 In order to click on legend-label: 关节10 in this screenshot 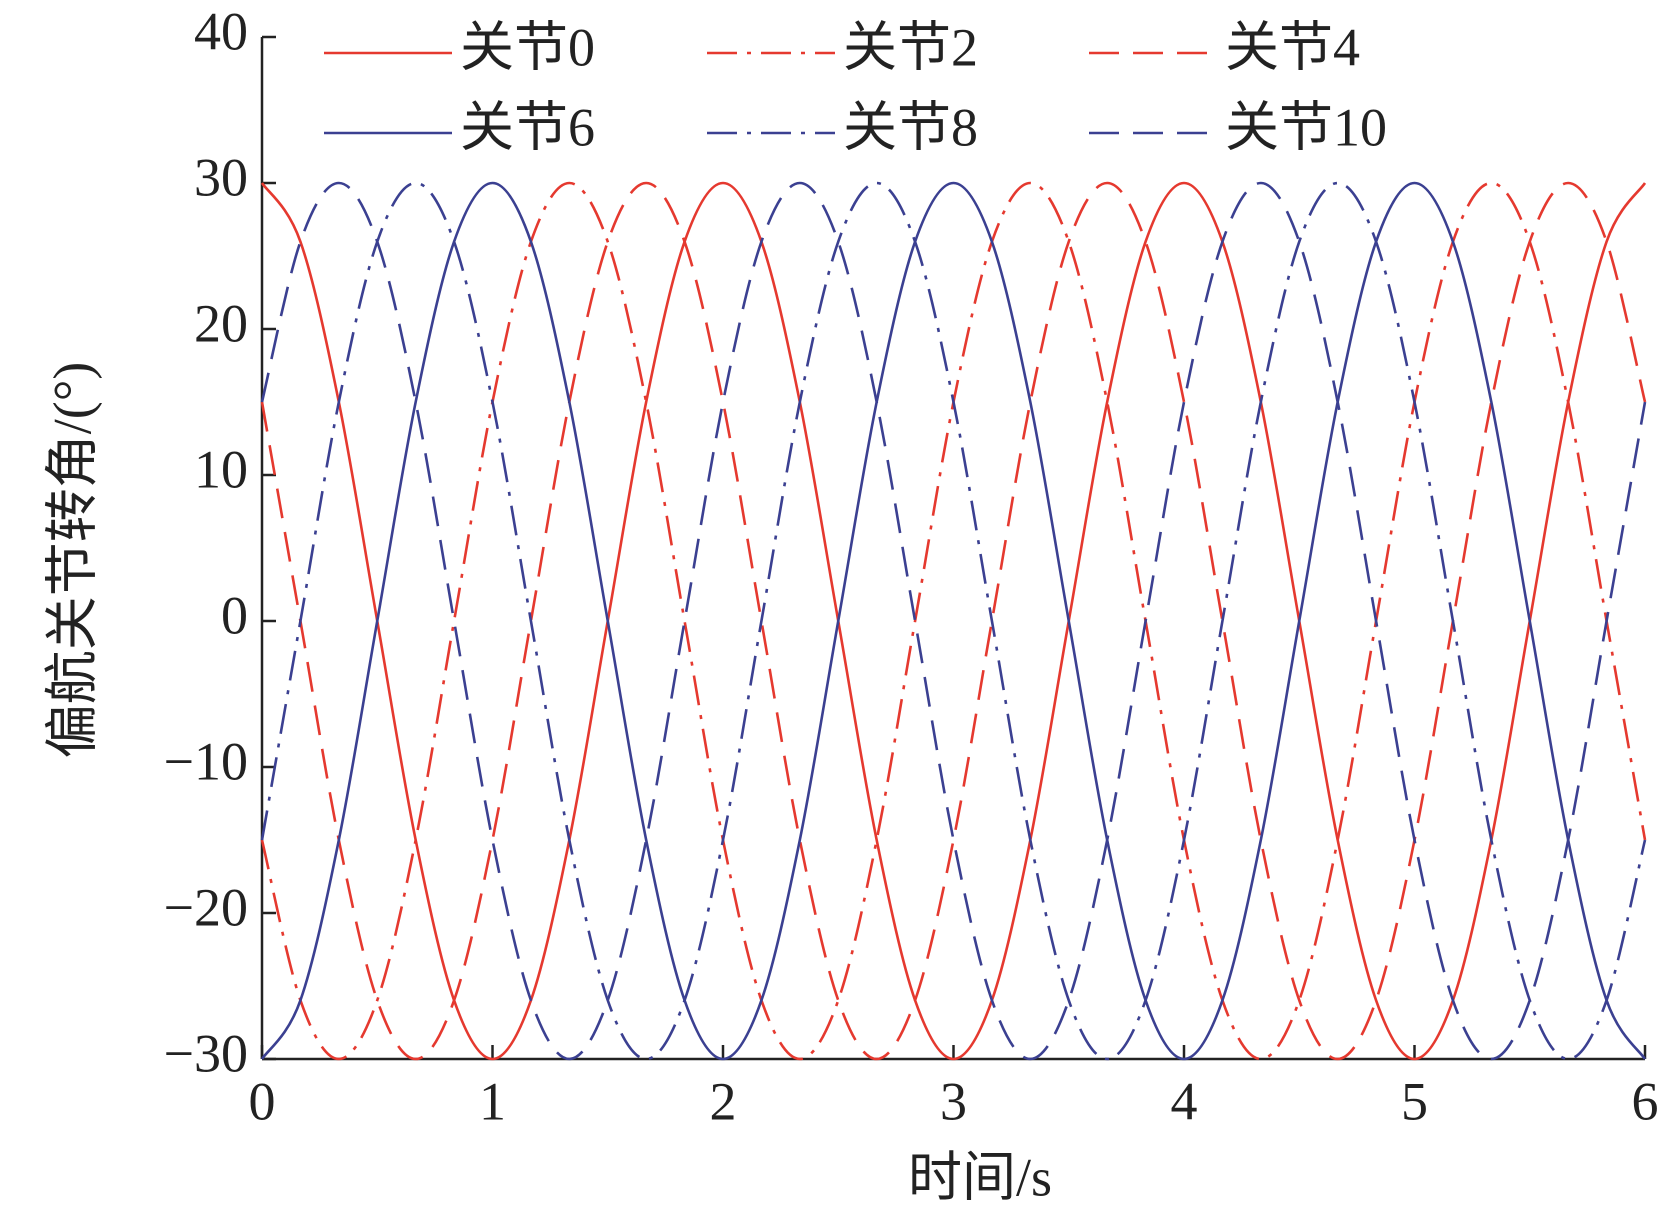, I will do `click(1306, 127)`.